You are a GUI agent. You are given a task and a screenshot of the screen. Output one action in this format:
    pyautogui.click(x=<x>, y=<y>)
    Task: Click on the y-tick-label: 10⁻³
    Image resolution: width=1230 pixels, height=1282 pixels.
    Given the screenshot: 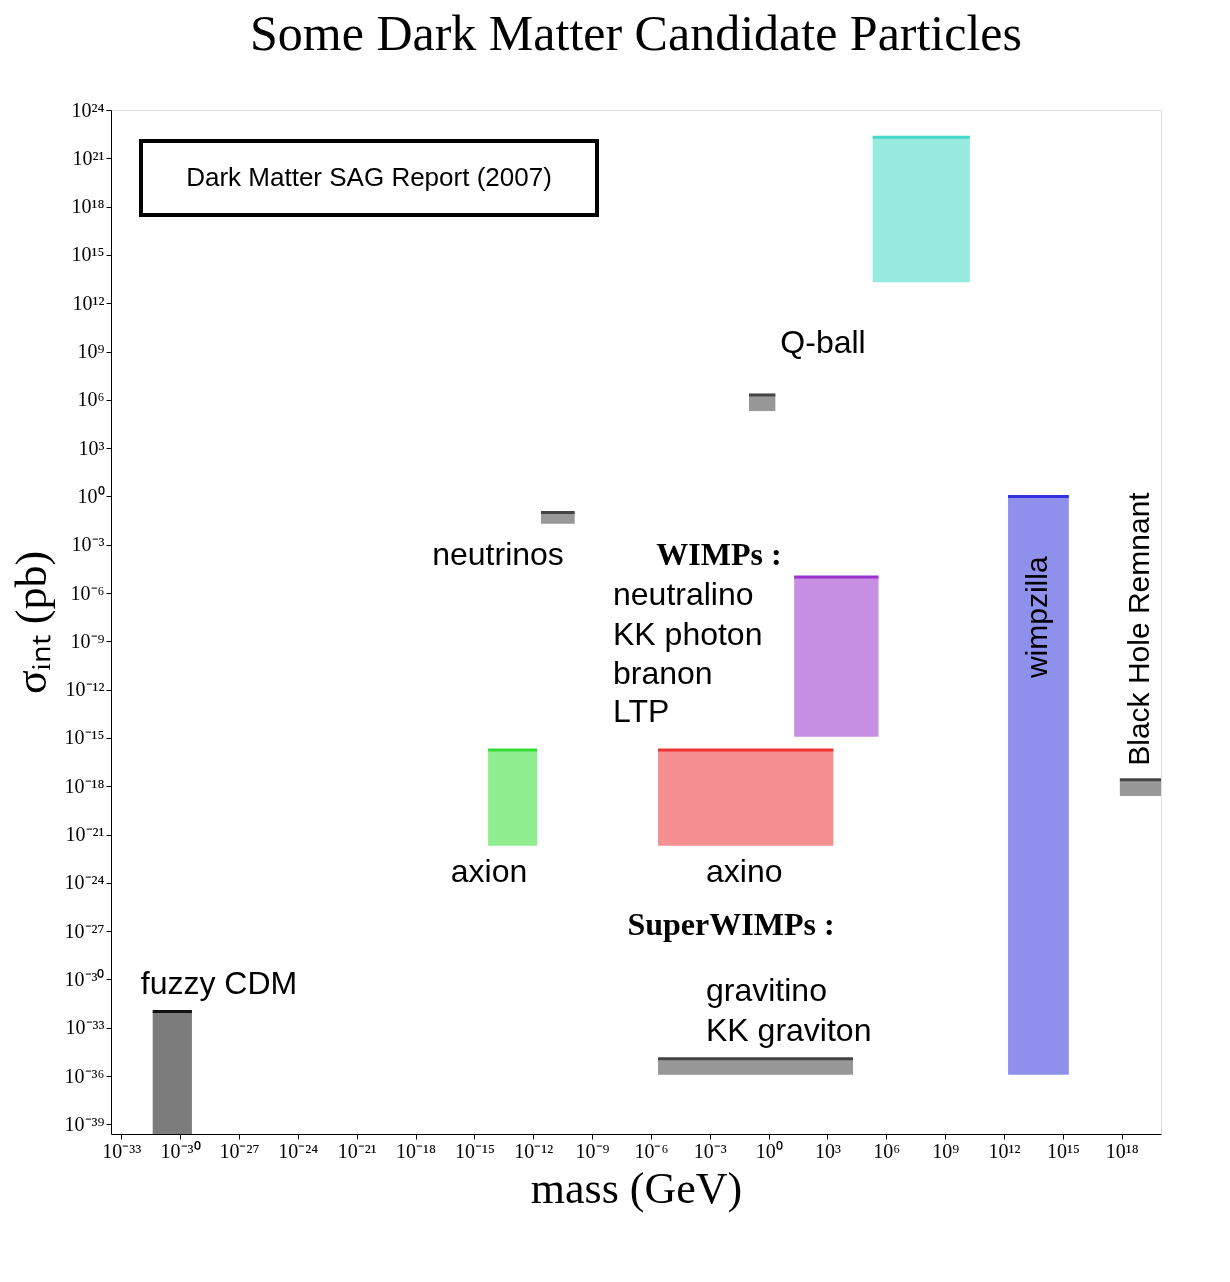 What is the action you would take?
    pyautogui.click(x=88, y=544)
    